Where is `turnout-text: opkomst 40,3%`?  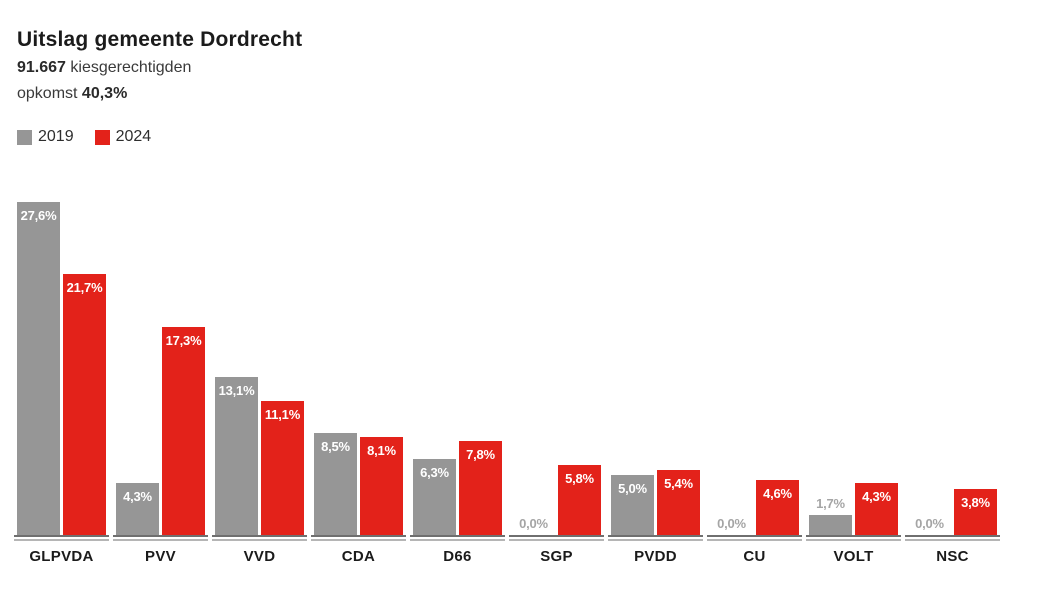
turnout-text: opkomst 40,3% is located at coordinates (72, 94).